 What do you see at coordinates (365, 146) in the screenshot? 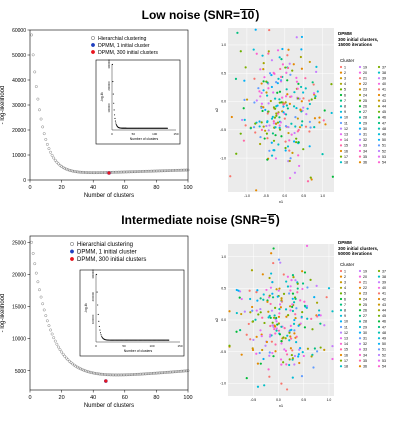
I see `cluster-legend-label: 33` at bounding box center [365, 146].